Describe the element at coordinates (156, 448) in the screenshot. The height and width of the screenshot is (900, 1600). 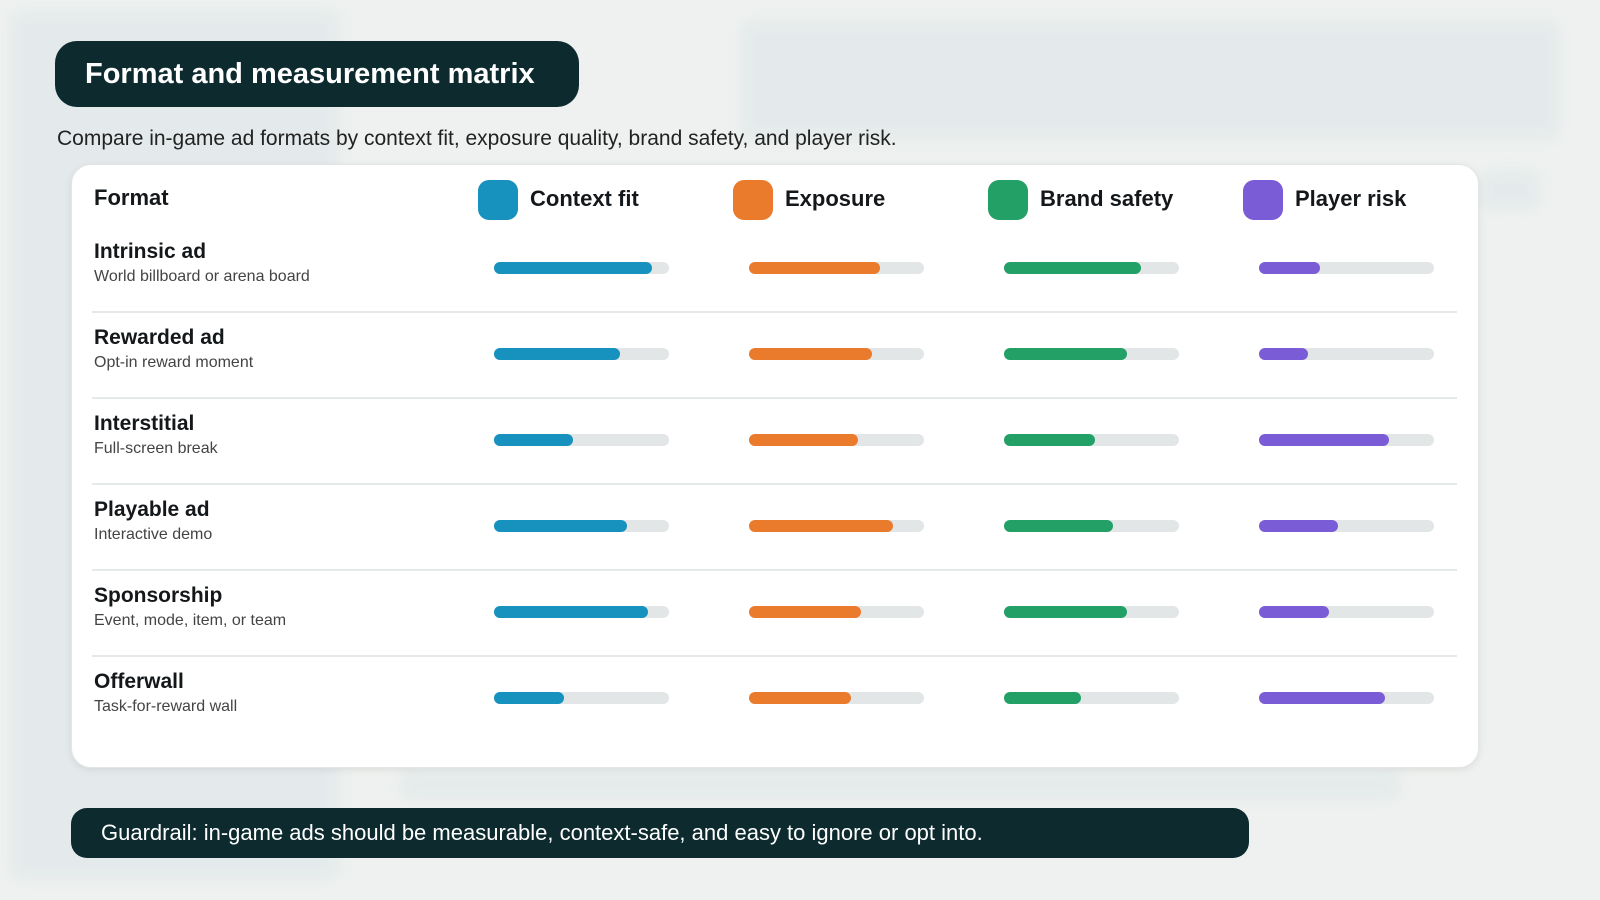
I see `format-description: Full-screen break` at that location.